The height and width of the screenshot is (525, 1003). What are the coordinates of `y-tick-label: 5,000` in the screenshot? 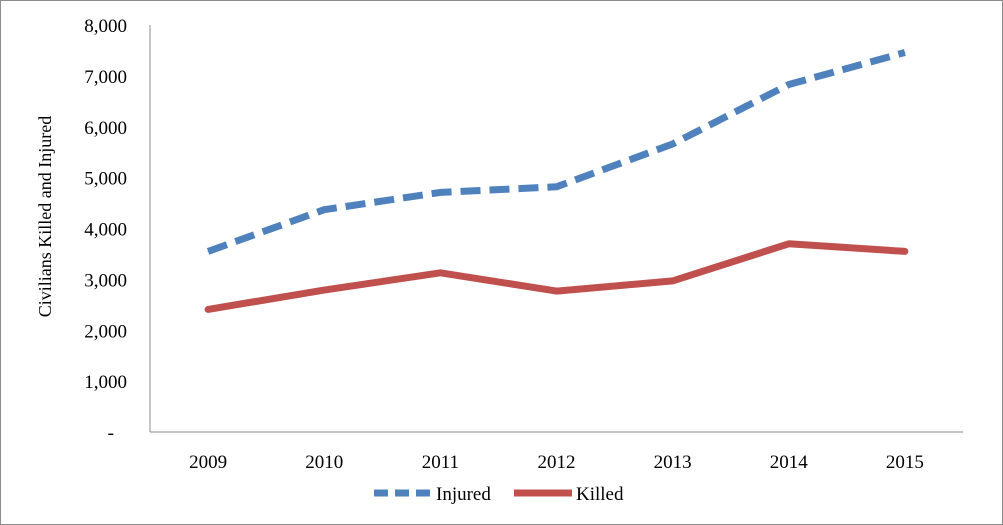 It's located at (105, 179).